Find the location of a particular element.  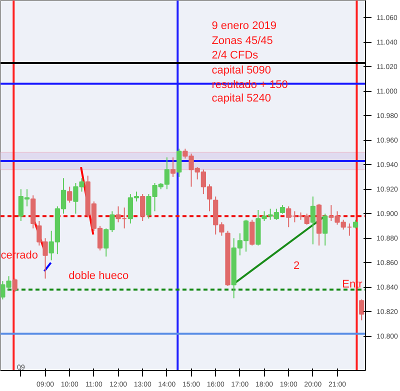

annotation: 9 enero 2019 is located at coordinates (244, 26).